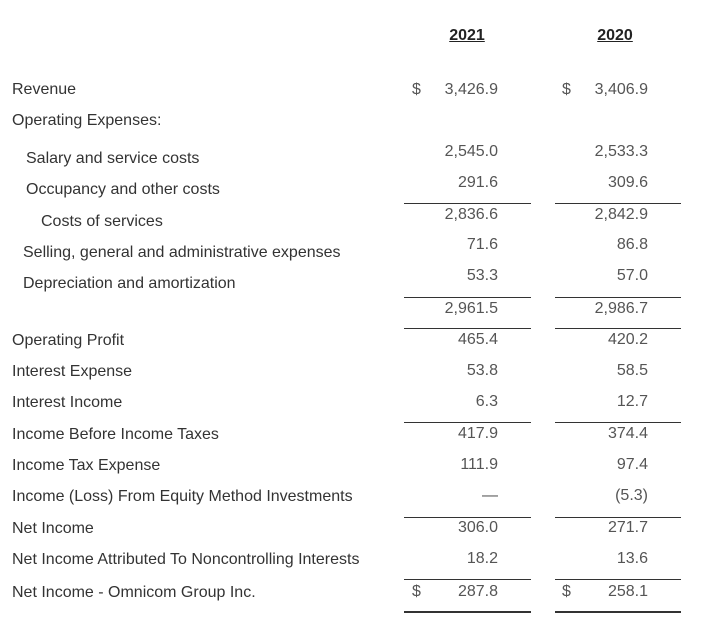 The width and height of the screenshot is (711, 627). What do you see at coordinates (123, 189) in the screenshot?
I see `row-label: Occupancy and other costs` at bounding box center [123, 189].